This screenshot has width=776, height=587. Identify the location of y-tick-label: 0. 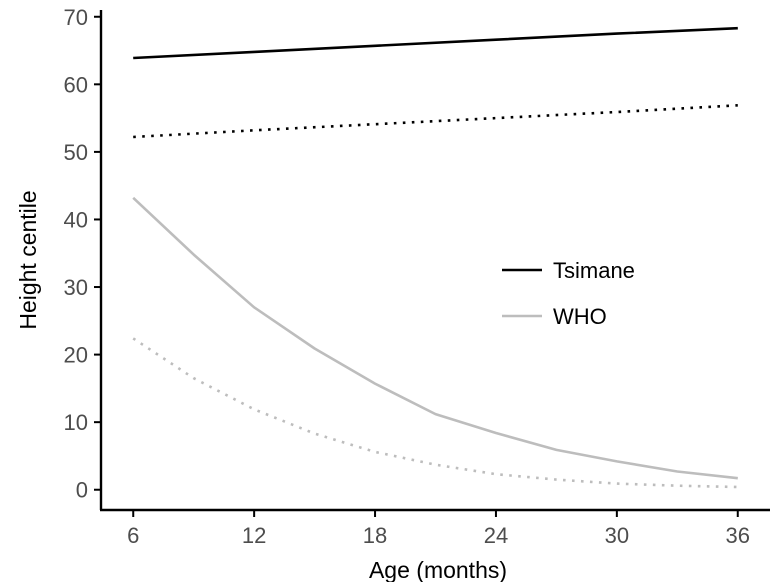
(82, 490).